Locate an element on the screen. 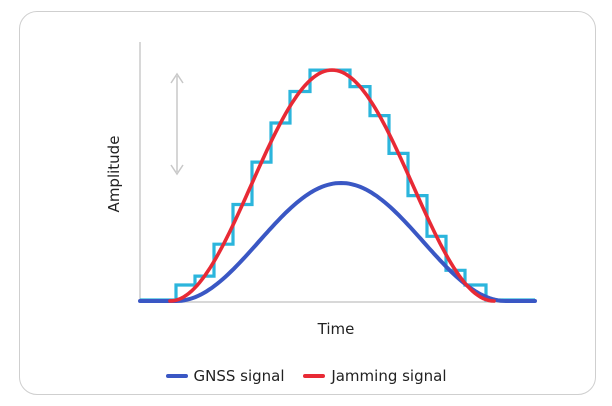  legend-label-gnss: GNSS signal is located at coordinates (239, 376).